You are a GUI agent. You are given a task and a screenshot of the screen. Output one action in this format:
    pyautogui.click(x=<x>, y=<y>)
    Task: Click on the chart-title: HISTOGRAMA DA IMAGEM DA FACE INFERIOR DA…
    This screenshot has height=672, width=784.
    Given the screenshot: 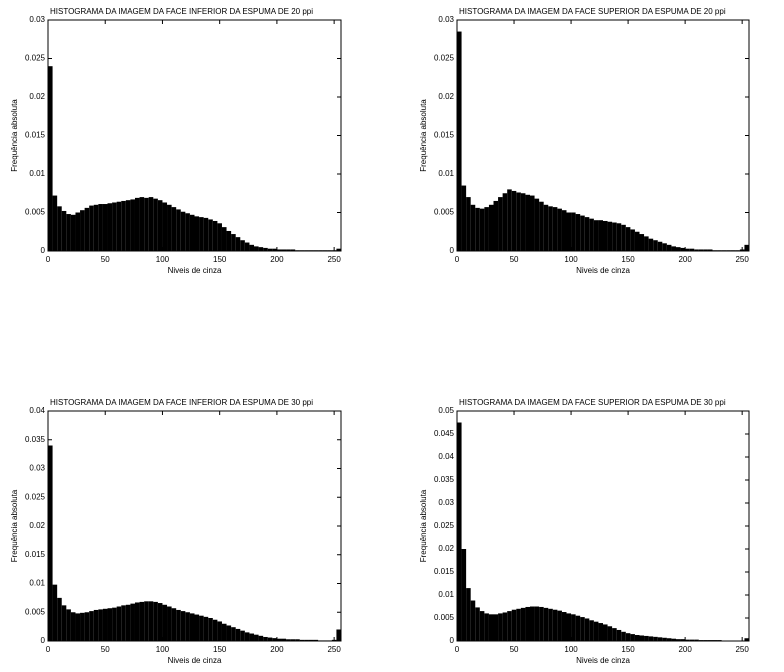 What is the action you would take?
    pyautogui.click(x=181, y=402)
    